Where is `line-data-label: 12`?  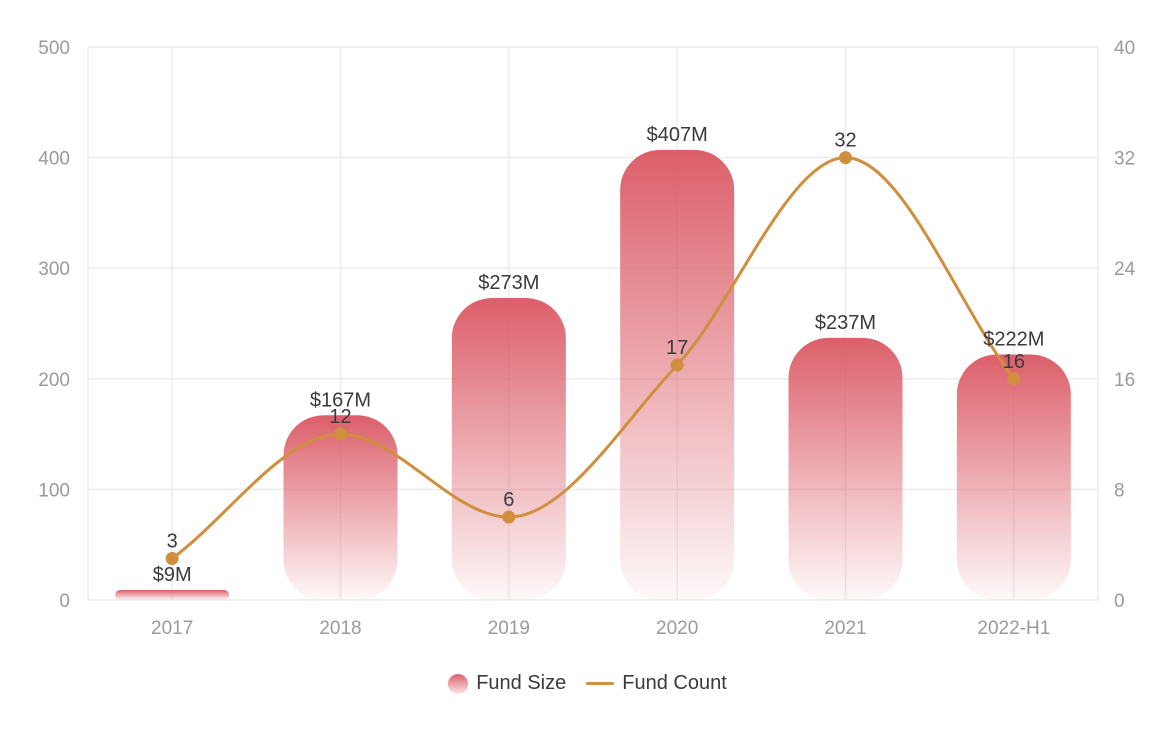
line-data-label: 12 is located at coordinates (340, 417).